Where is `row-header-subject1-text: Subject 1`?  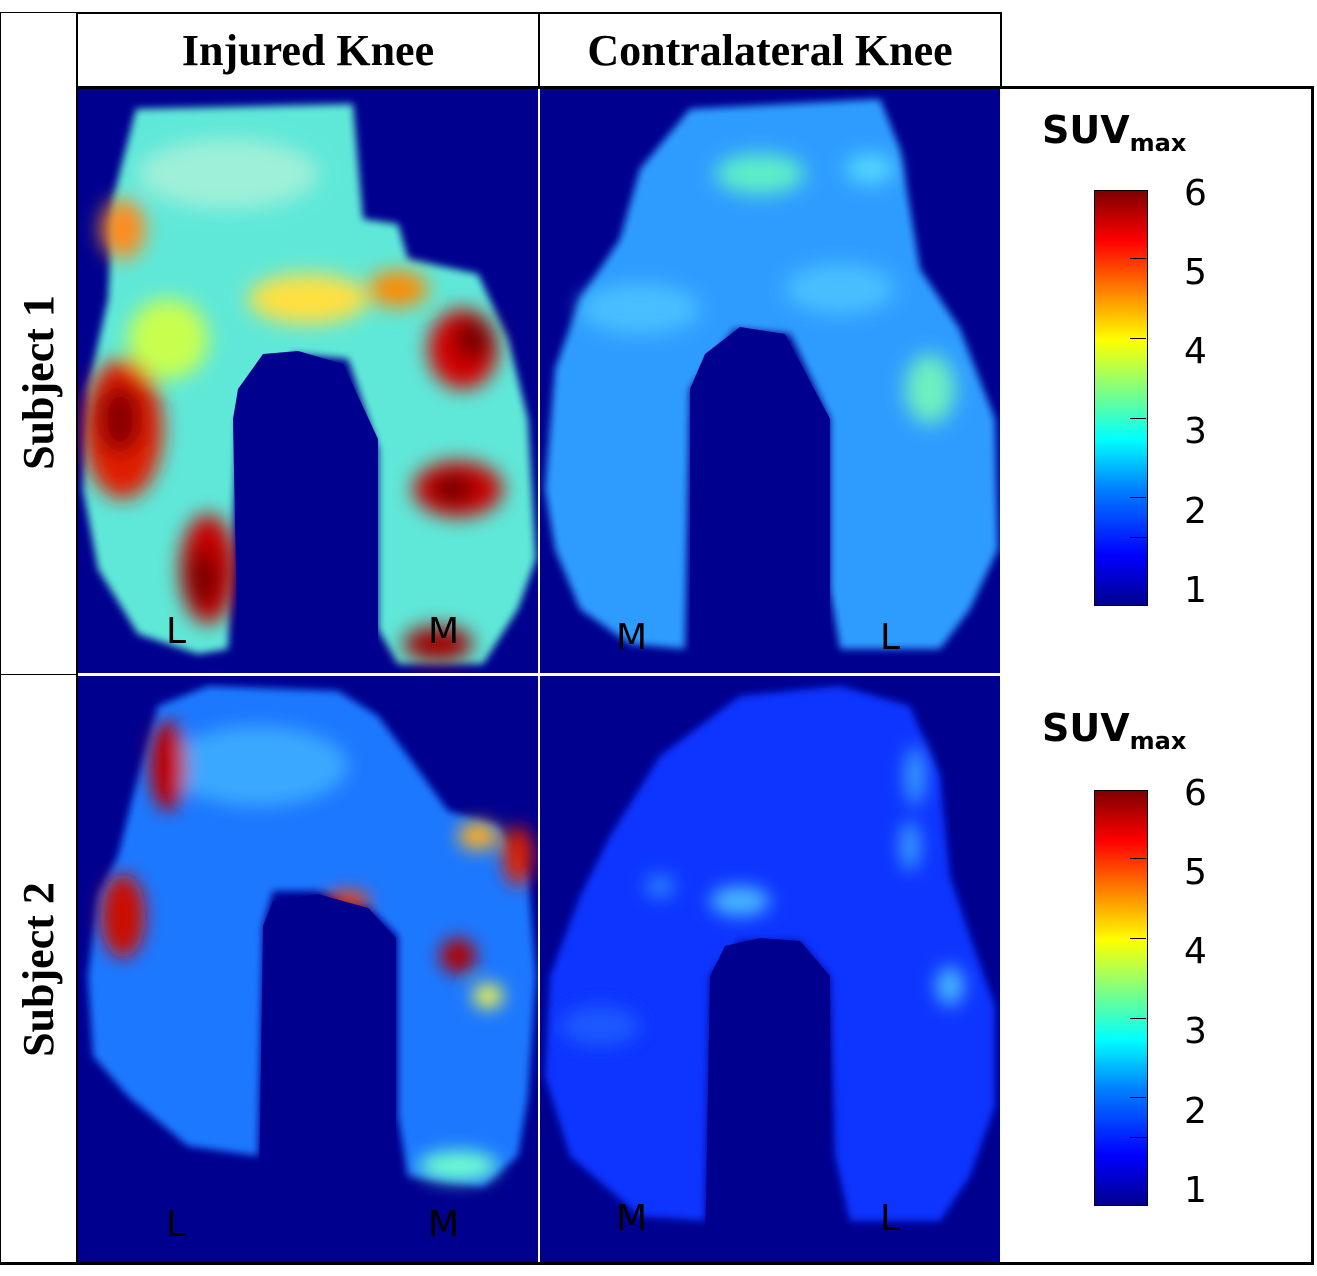
row-header-subject1-text: Subject 1 is located at coordinates (38, 382).